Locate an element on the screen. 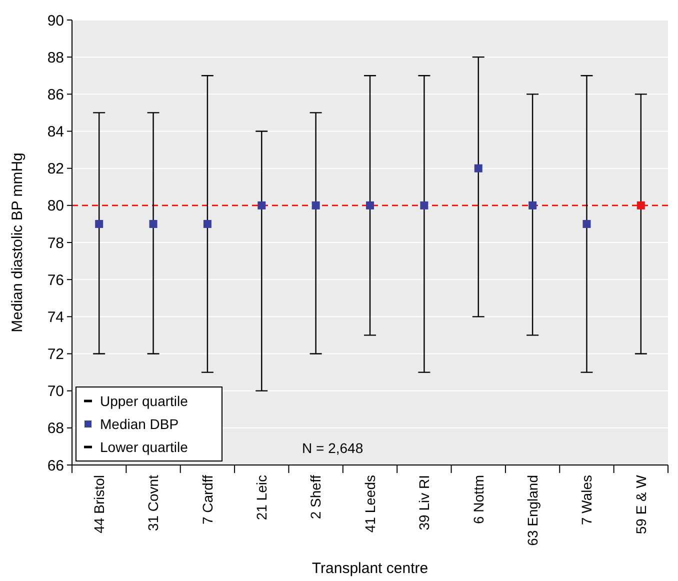 This screenshot has width=678, height=581. x-tick-label: 39 Liv RI is located at coordinates (424, 502).